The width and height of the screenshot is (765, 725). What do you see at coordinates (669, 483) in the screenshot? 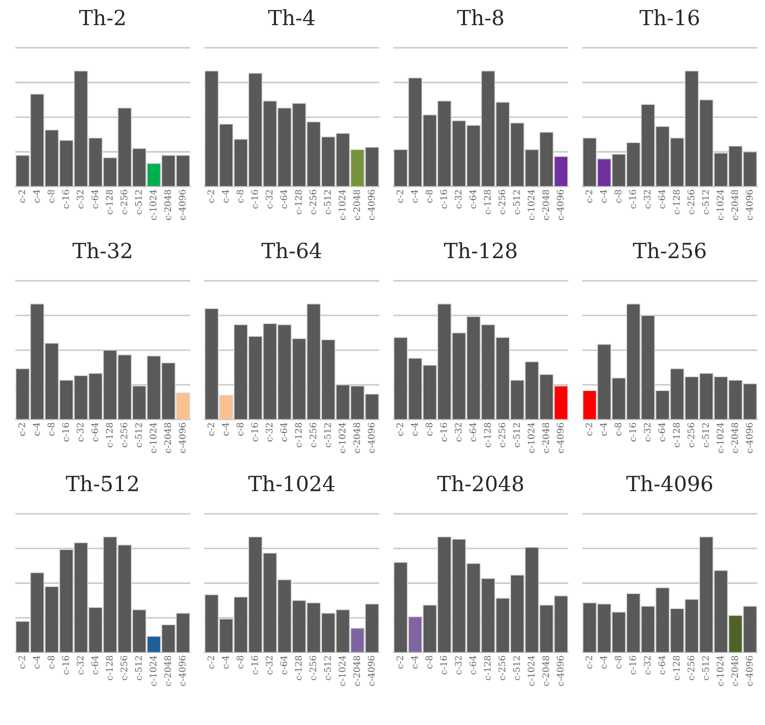
I see `chart-title: Th-4096` at bounding box center [669, 483].